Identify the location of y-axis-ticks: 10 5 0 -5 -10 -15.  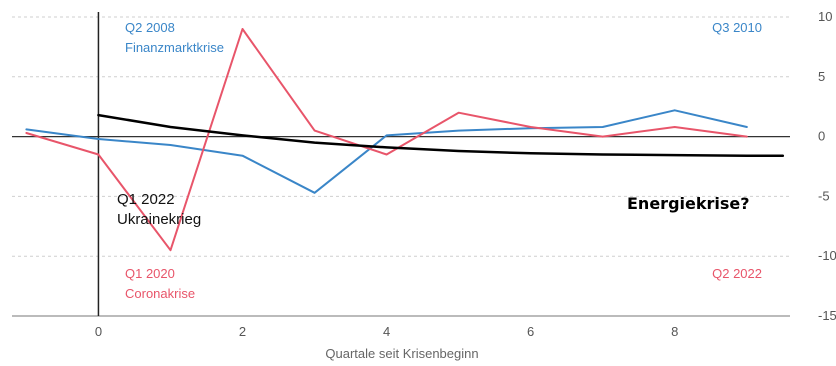
(827, 166).